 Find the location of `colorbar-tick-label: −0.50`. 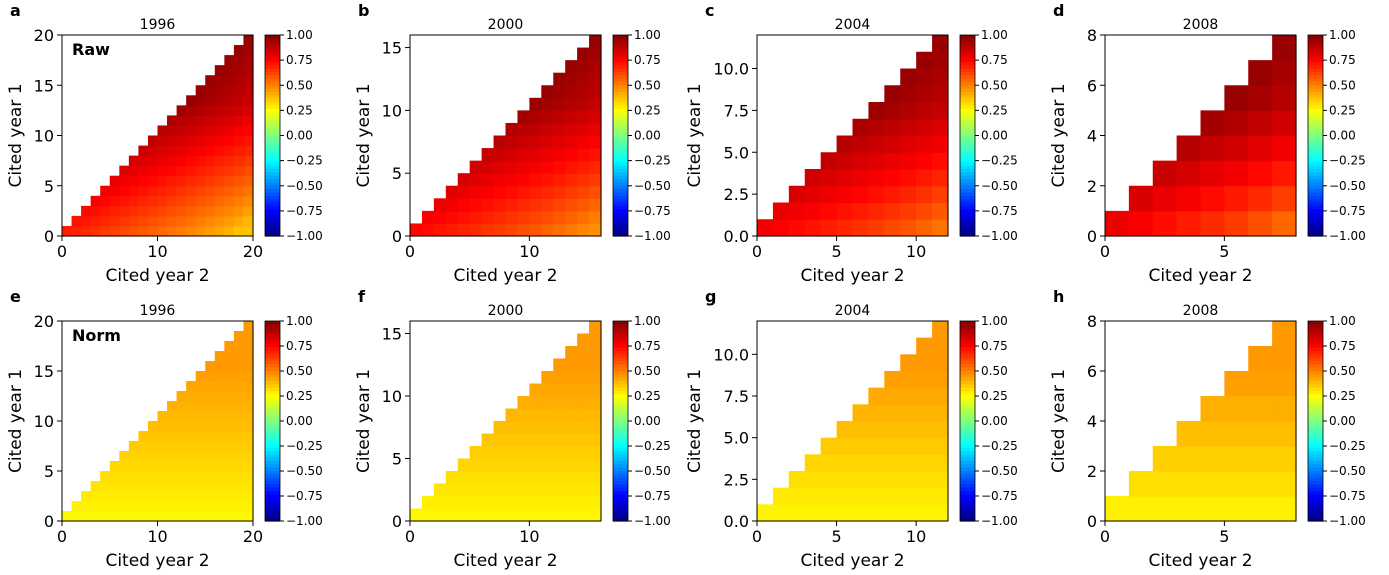

colorbar-tick-label: −0.50 is located at coordinates (304, 186).